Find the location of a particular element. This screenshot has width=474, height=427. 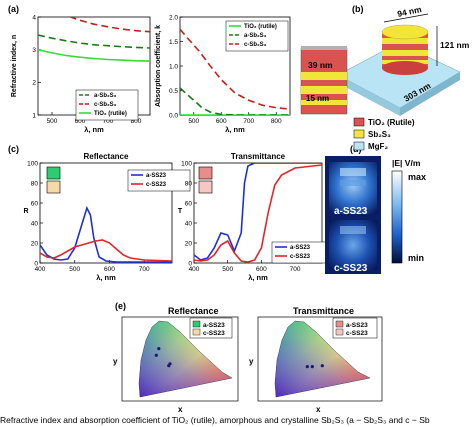

refractive-index-xtick-label: 700 is located at coordinates (108, 121).